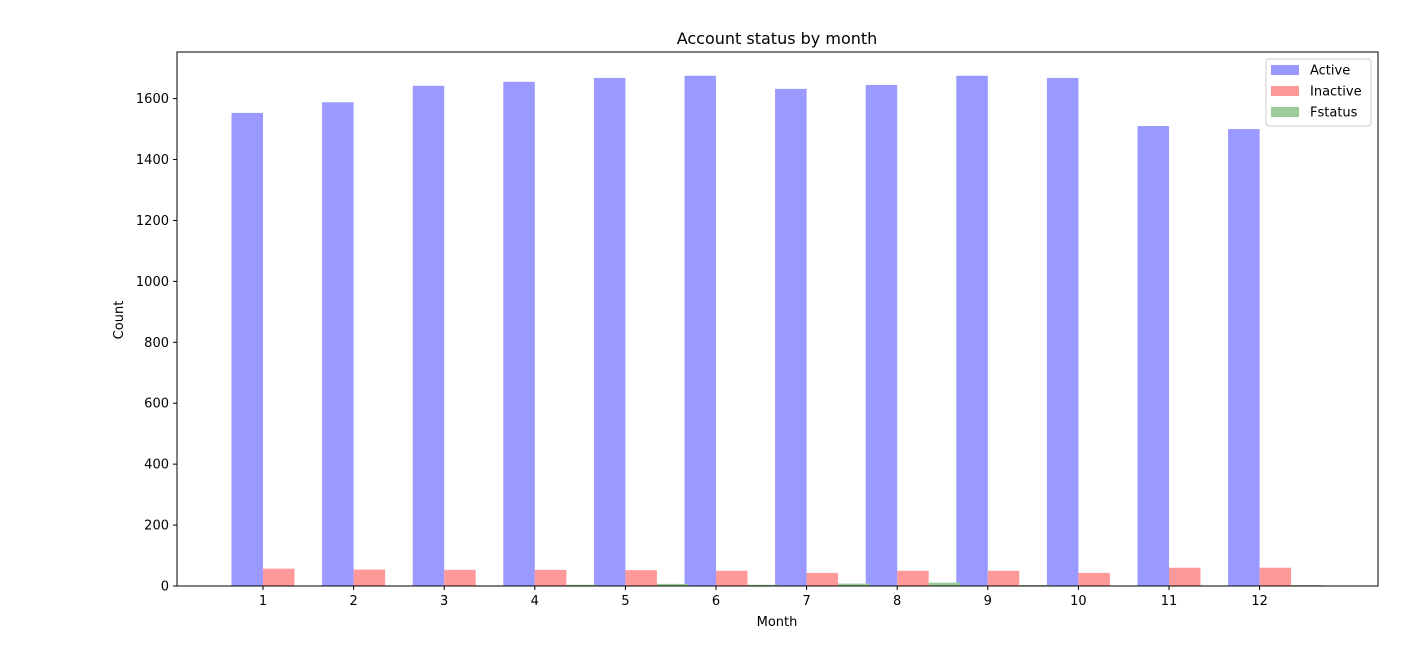  Describe the element at coordinates (156, 343) in the screenshot. I see `y-tick-label-800: 800` at that location.